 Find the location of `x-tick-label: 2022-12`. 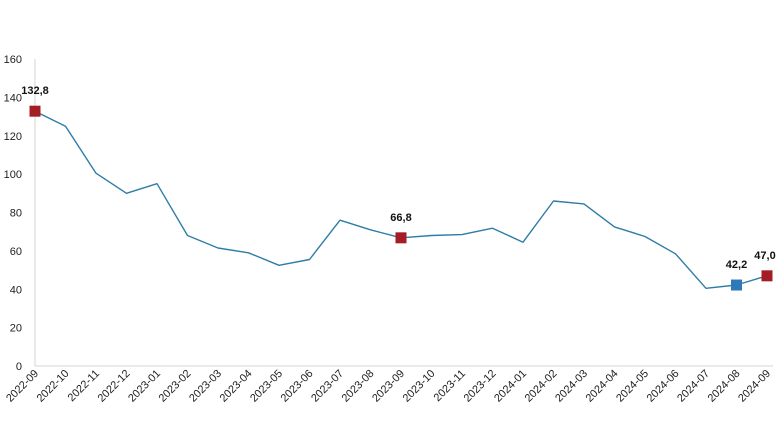

x-tick-label: 2022-12 is located at coordinates (114, 386).